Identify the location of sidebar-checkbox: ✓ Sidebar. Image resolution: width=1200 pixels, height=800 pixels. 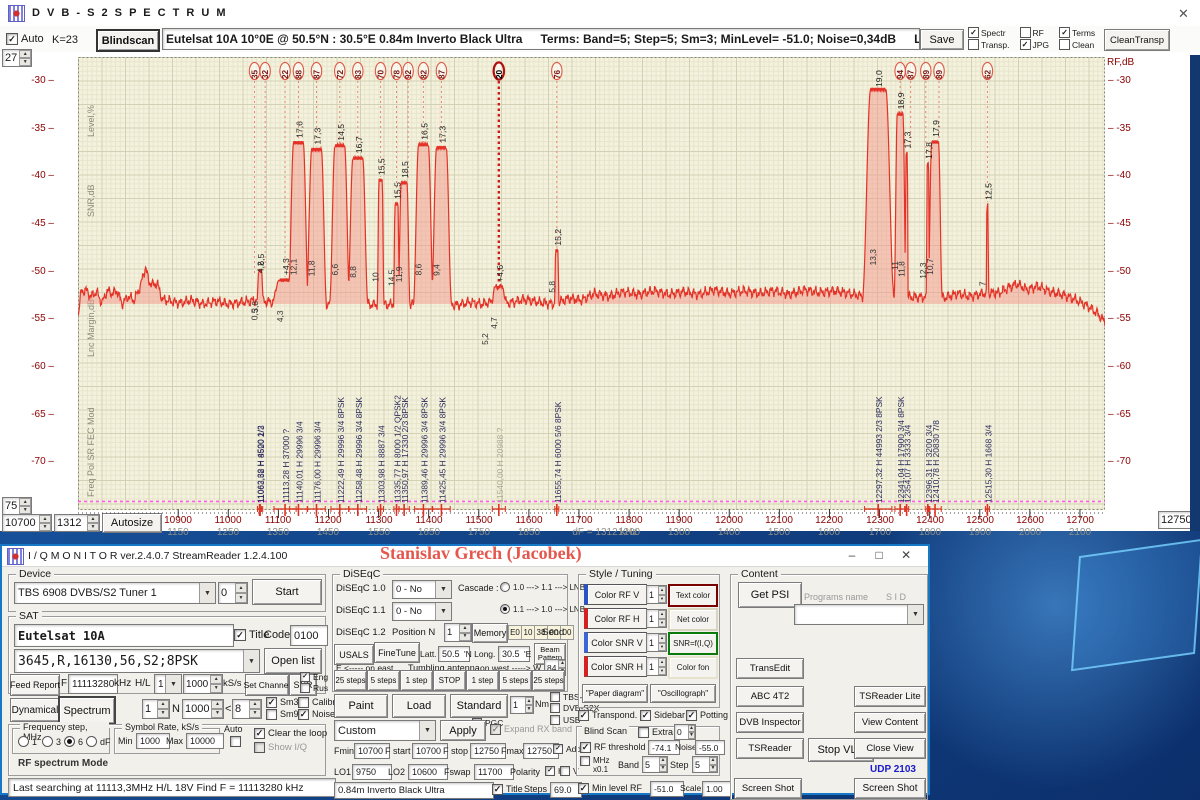
(663, 715).